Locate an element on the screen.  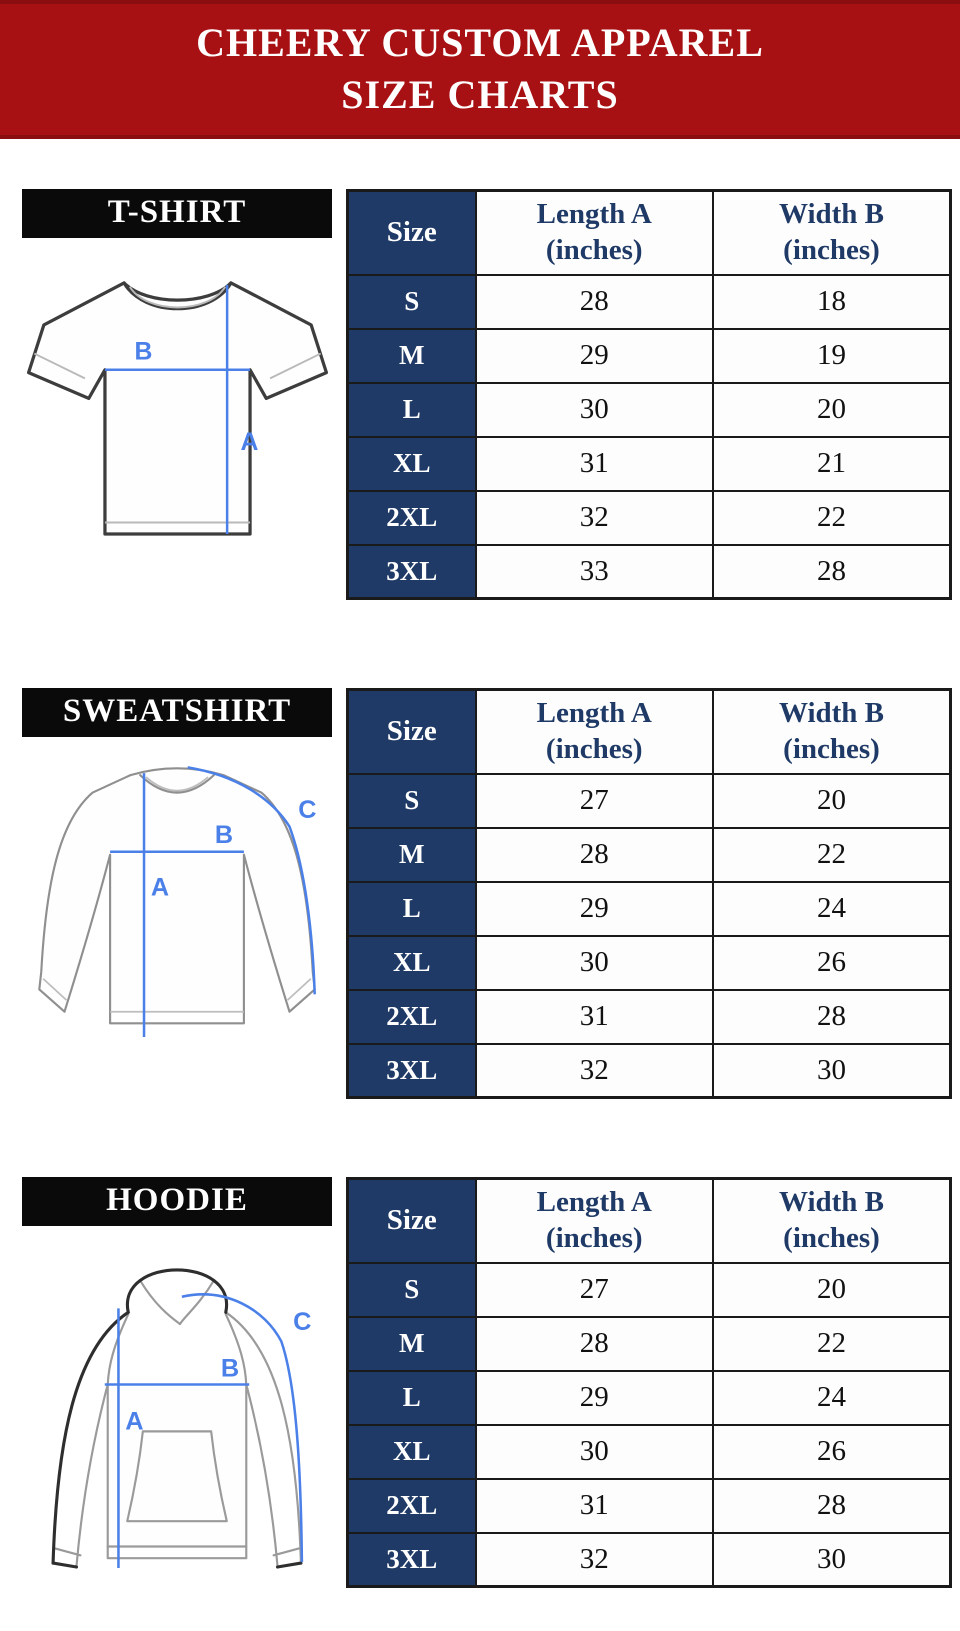
table-row: L 30 20 is located at coordinates (649, 409).